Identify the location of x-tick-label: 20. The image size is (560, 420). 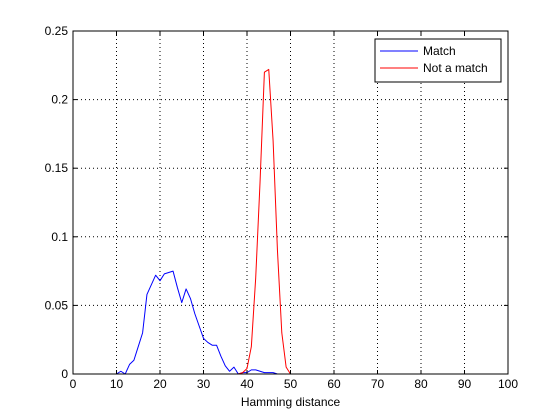
(160, 384).